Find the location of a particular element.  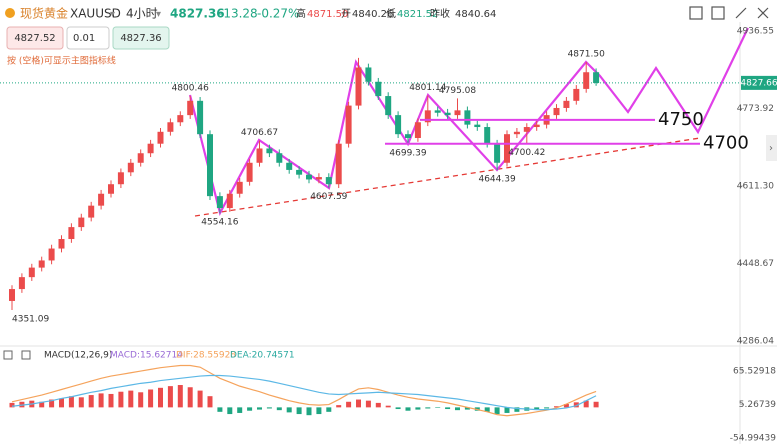

instrument-name: 现货黄金 is located at coordinates (44, 13).